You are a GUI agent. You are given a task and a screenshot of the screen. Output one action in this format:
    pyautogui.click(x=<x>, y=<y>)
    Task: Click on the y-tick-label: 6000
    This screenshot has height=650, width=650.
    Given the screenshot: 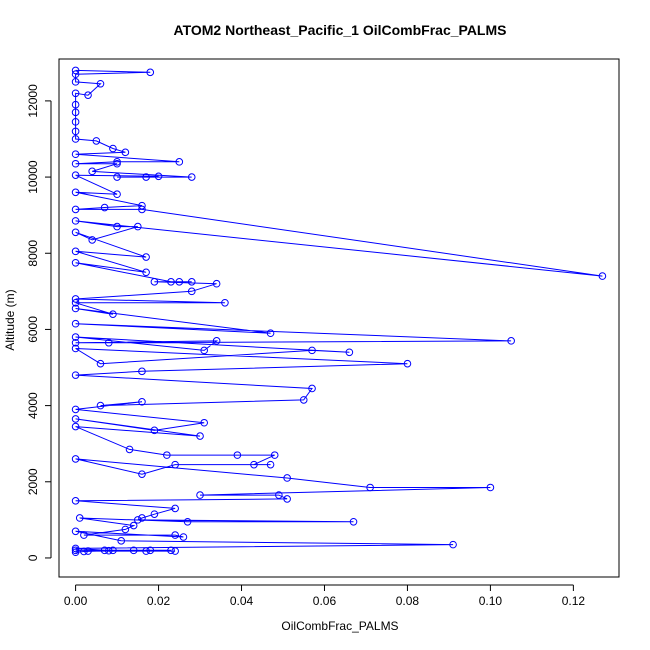 What is the action you would take?
    pyautogui.click(x=33, y=329)
    